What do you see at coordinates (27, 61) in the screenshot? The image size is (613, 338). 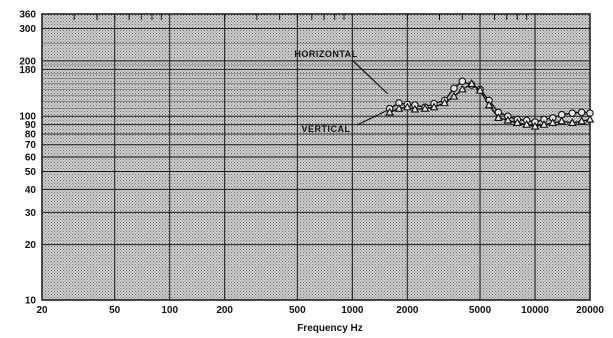 I see `y-tick-label: 200` at bounding box center [27, 61].